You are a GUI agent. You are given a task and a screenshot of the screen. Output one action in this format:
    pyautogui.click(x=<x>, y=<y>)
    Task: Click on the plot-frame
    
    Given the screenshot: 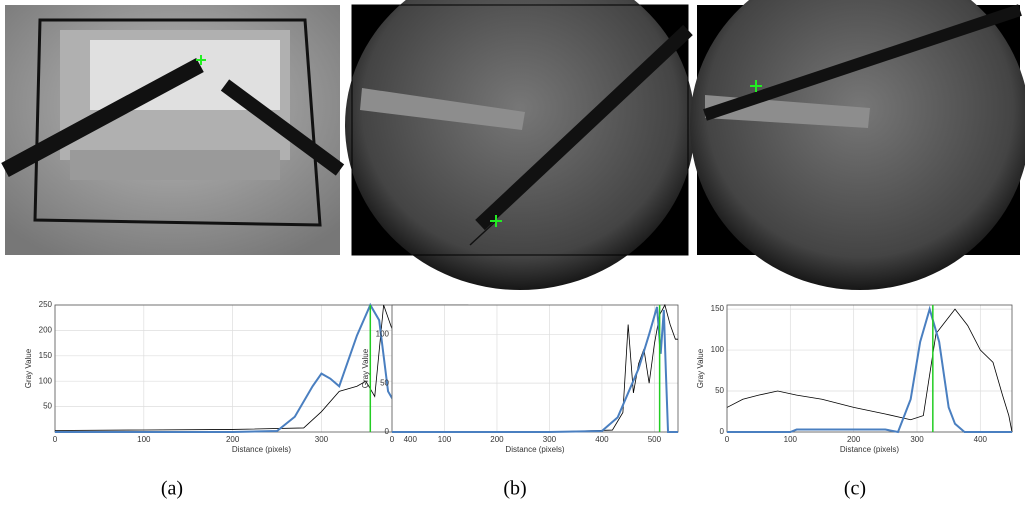 What is the action you would take?
    pyautogui.click(x=869, y=368)
    